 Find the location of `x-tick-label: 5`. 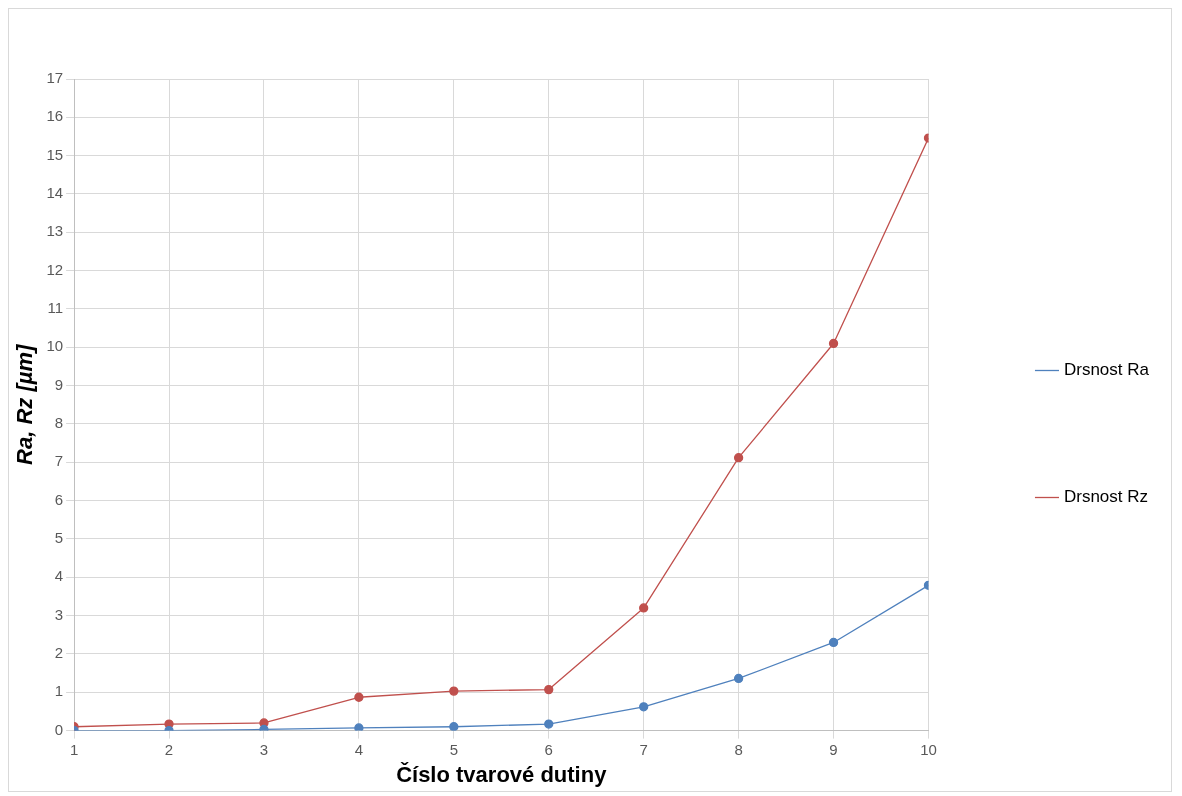

x-tick-label: 5 is located at coordinates (453, 749).